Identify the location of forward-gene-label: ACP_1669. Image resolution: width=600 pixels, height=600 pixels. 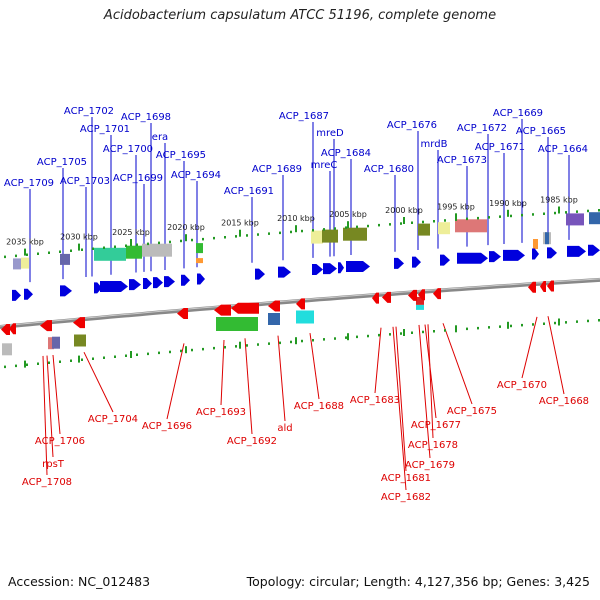
(518, 113).